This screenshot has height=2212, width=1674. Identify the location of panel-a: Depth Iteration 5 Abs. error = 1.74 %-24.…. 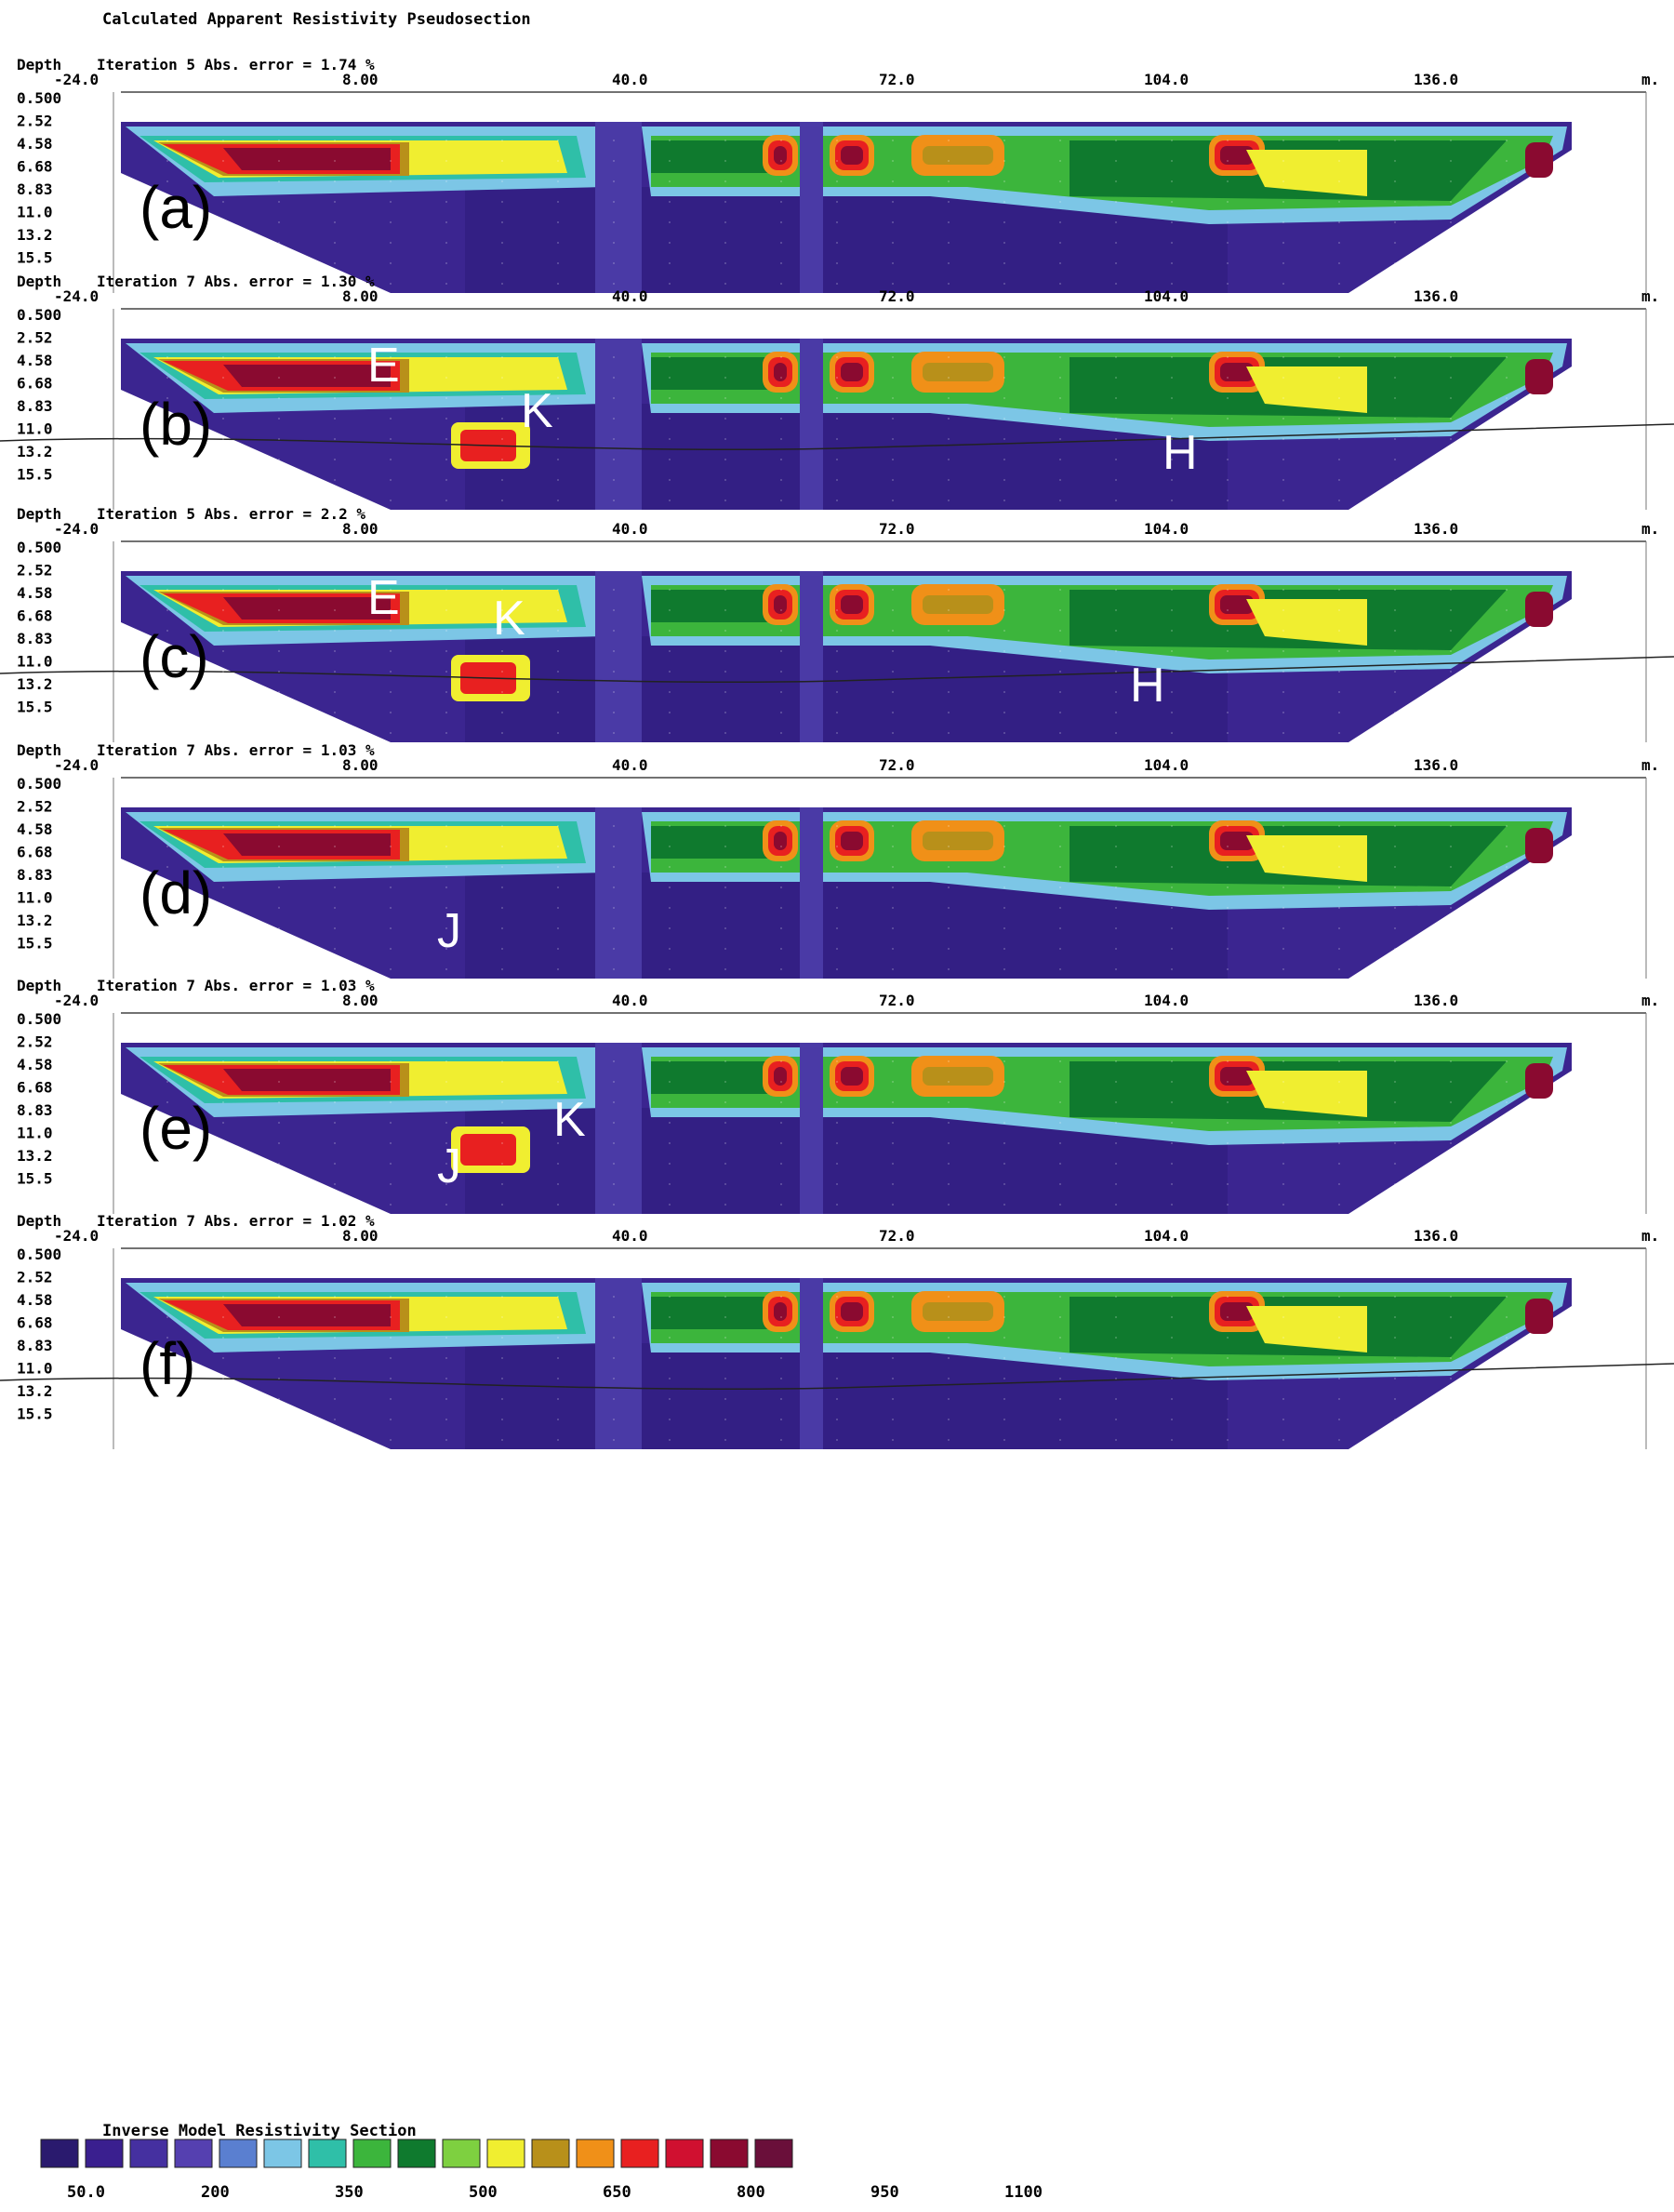
(838, 174).